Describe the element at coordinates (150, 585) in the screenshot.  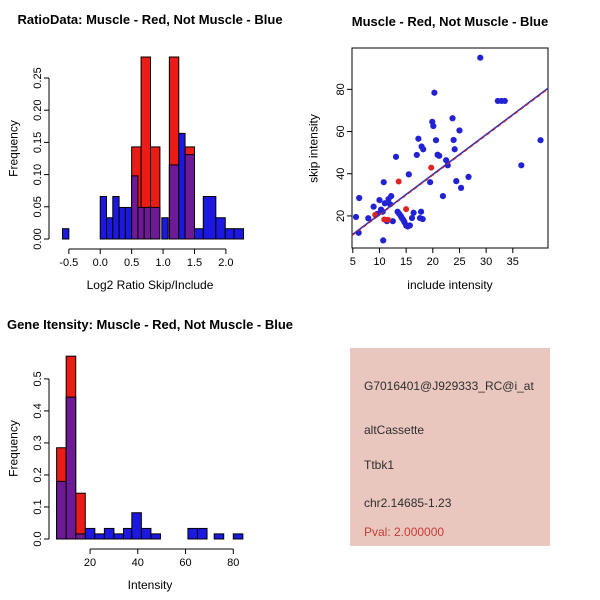
I see `gene-histogram-xlabel: Intensity` at that location.